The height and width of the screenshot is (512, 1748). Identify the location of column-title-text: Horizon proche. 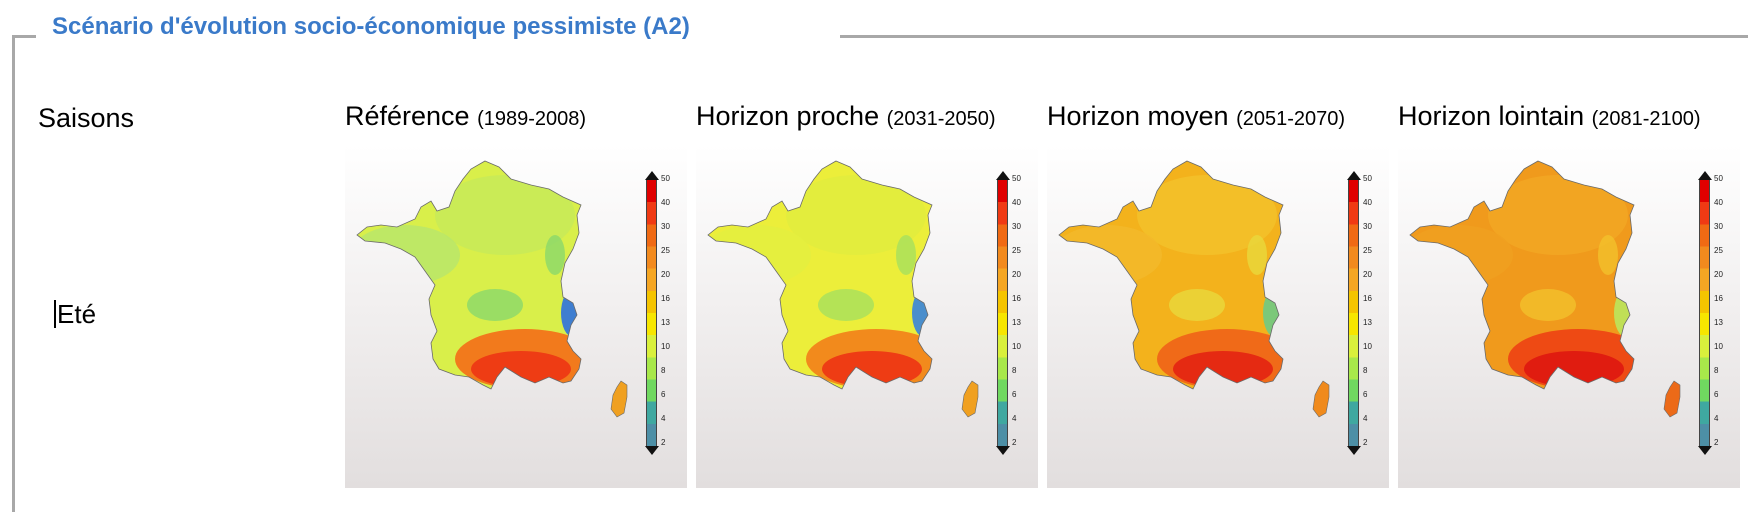
(791, 116).